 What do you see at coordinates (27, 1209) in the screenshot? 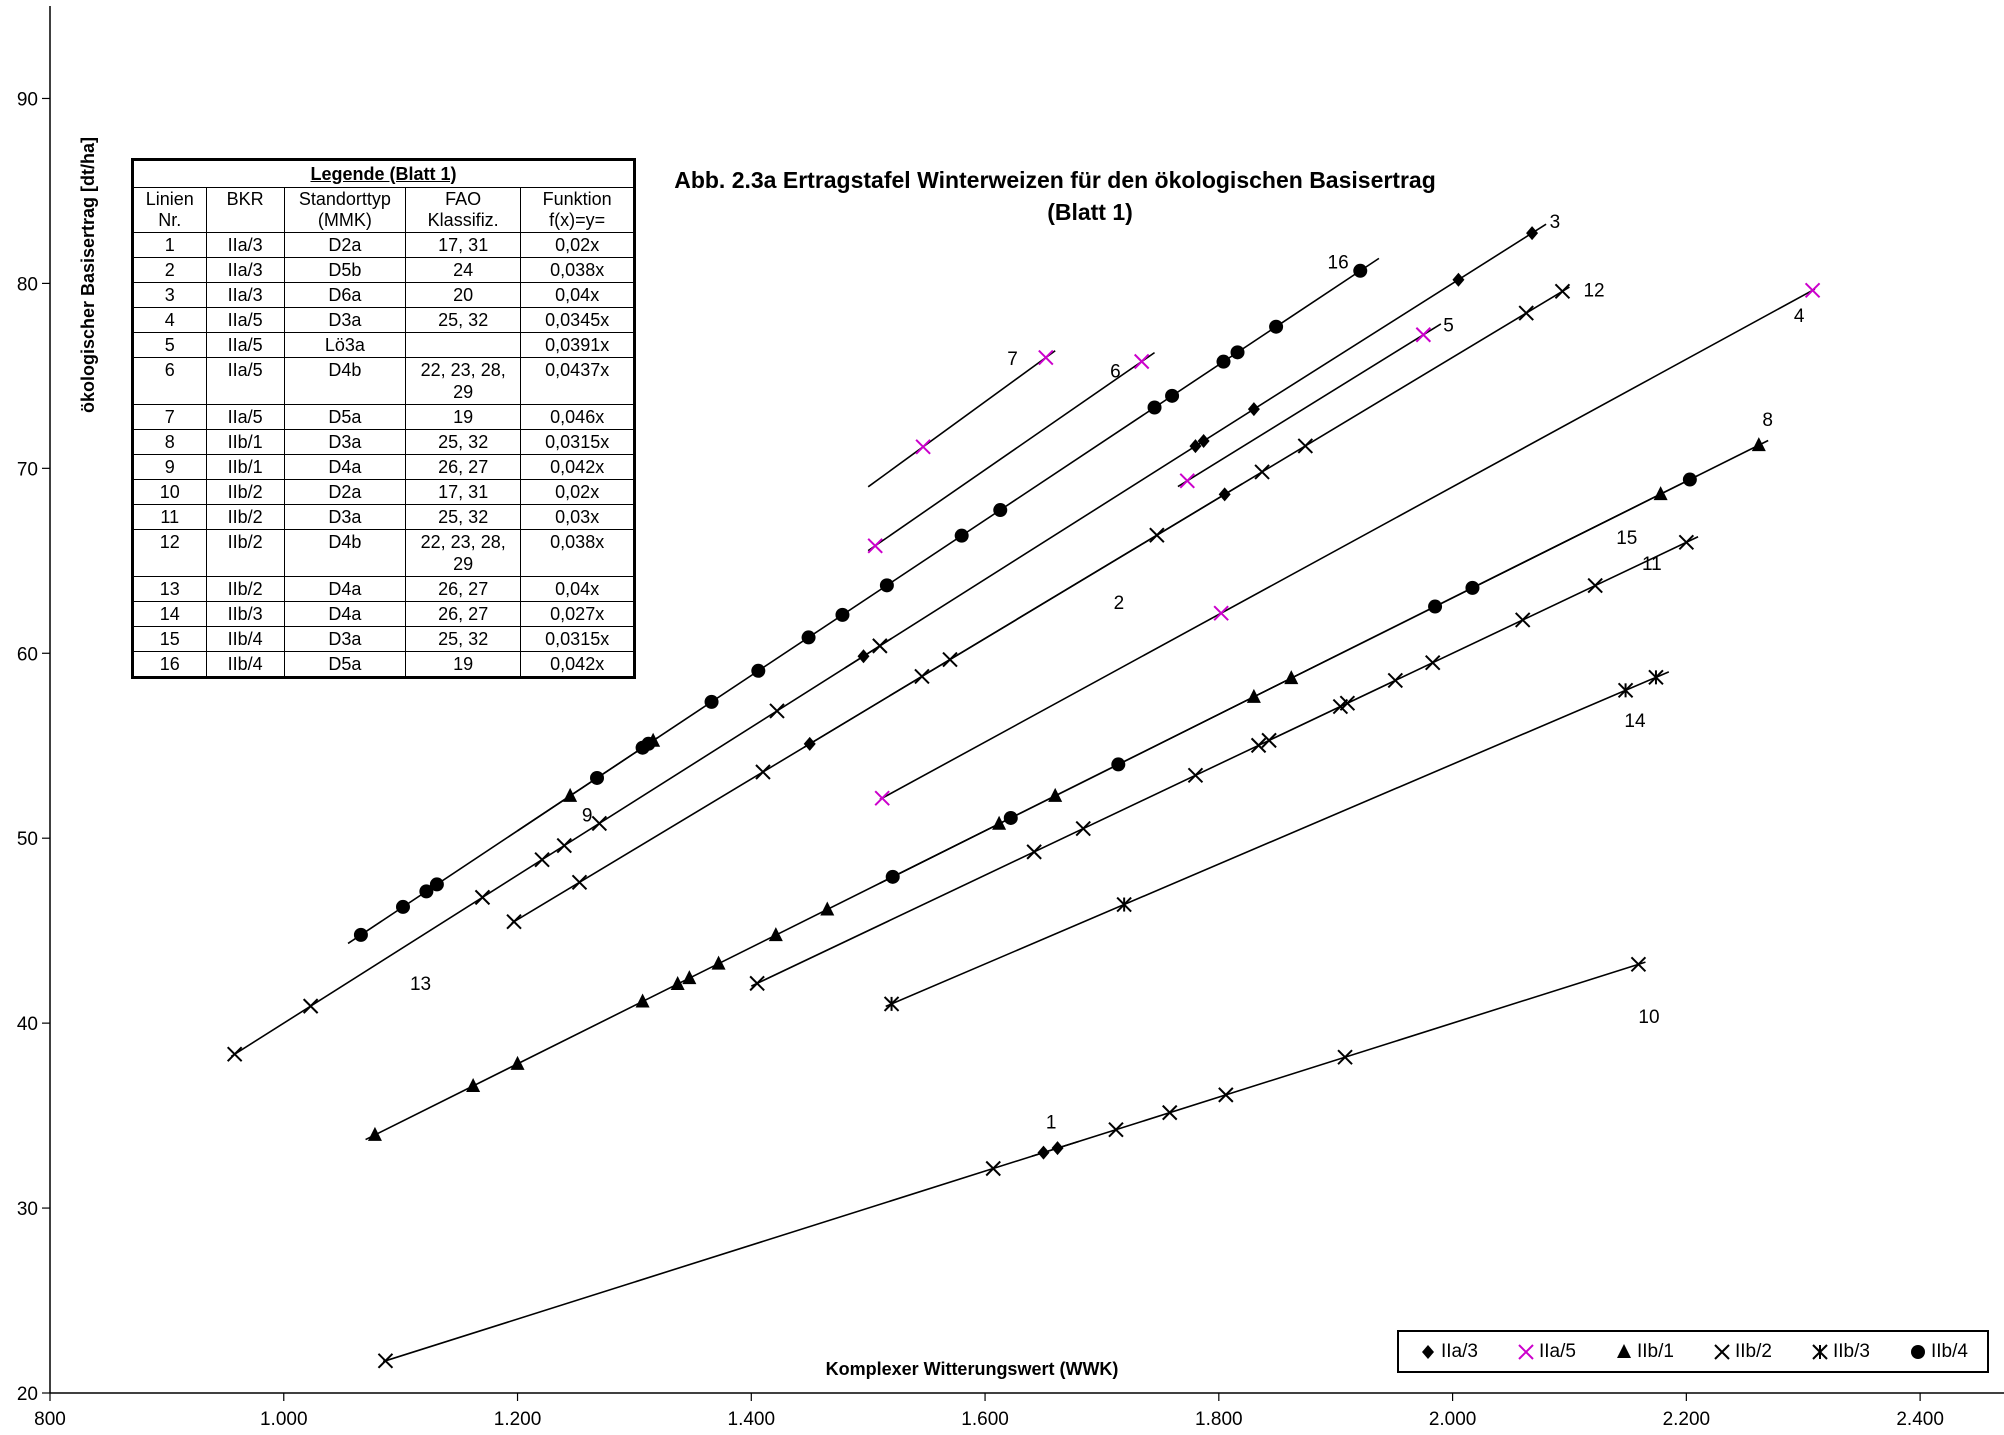
I see `y-tick-label: 30` at bounding box center [27, 1209].